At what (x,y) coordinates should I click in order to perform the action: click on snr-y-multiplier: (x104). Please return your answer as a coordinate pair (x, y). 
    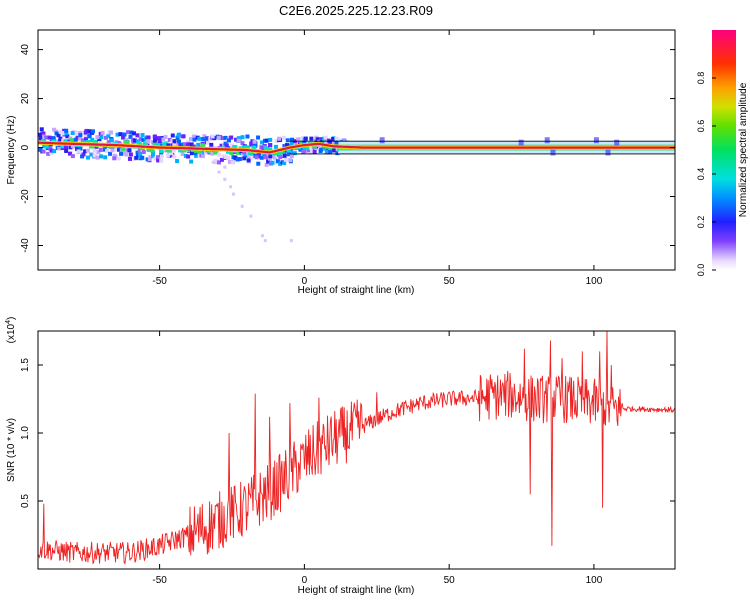
    Looking at the image, I should click on (11, 330).